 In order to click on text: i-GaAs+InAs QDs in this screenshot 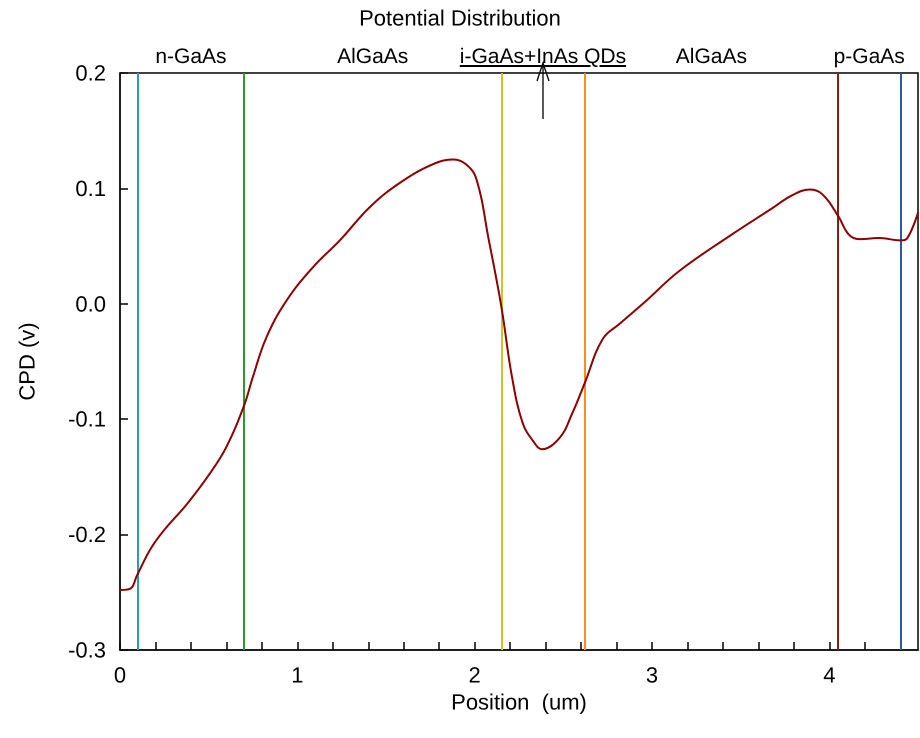, I will do `click(543, 57)`.